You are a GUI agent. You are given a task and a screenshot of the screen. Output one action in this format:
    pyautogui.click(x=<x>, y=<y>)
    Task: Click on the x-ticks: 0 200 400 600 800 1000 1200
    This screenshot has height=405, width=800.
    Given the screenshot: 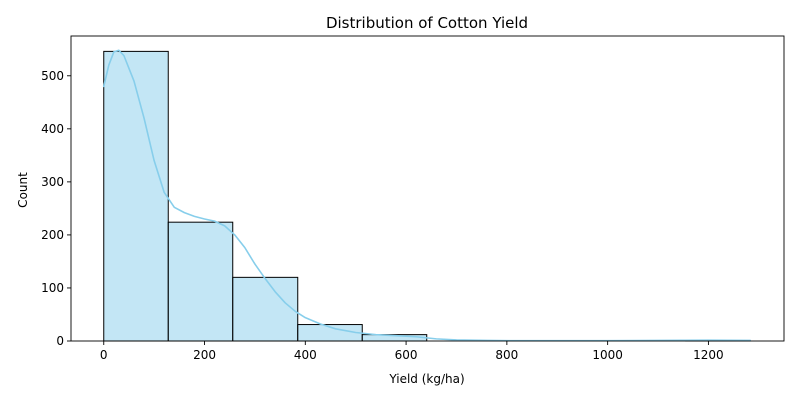 What is the action you would take?
    pyautogui.click(x=412, y=351)
    